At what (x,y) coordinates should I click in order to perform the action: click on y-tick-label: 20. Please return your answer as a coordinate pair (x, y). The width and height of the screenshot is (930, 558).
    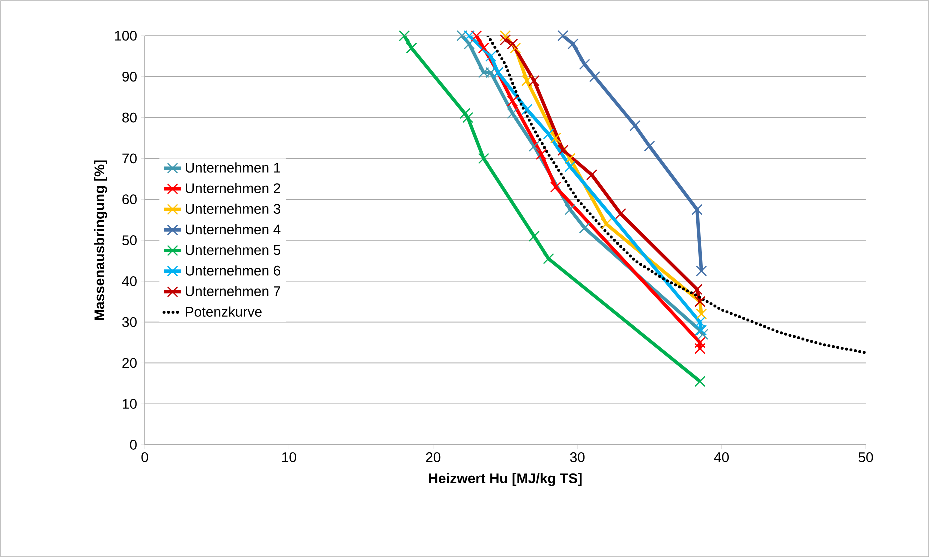
    Looking at the image, I should click on (129, 363).